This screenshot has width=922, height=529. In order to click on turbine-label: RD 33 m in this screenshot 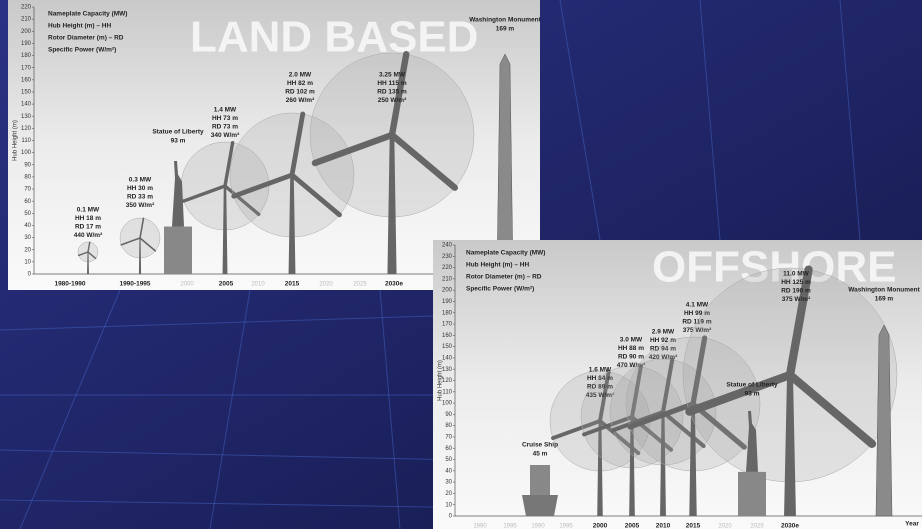, I will do `click(140, 197)`.